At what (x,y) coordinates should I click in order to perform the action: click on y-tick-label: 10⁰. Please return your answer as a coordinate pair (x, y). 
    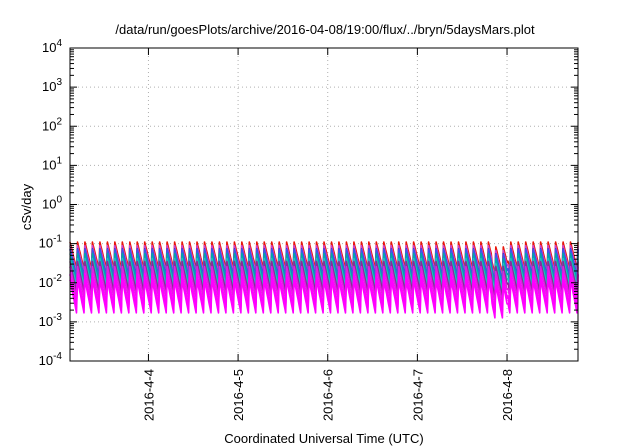
    Looking at the image, I should click on (52, 203).